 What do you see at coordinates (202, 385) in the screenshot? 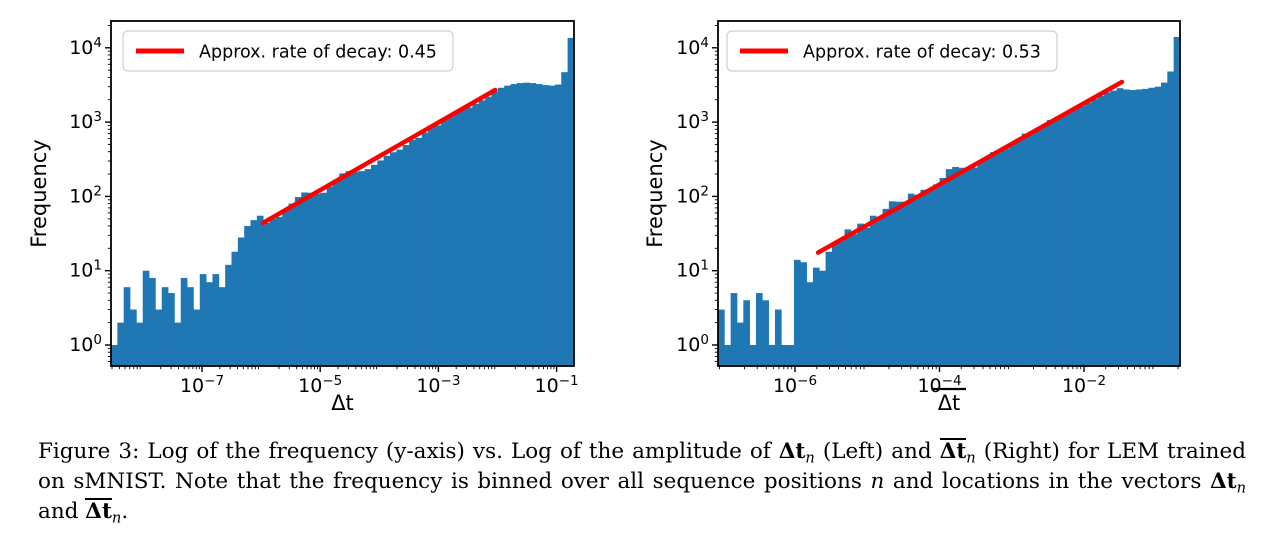
I see `x-tick-label: 10−7` at bounding box center [202, 385].